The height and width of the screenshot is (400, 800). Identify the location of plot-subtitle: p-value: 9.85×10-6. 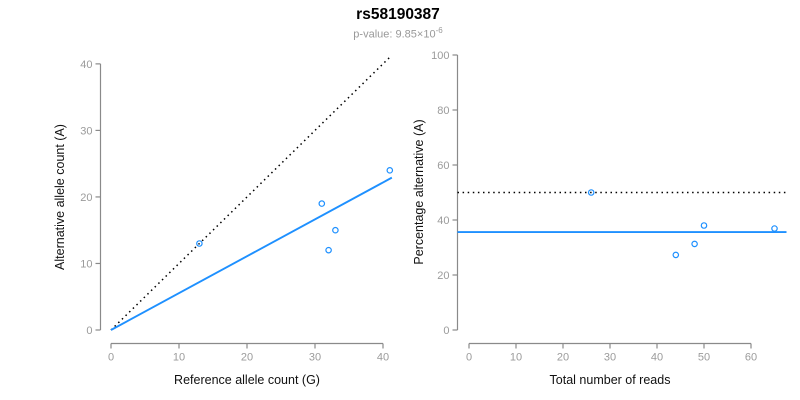
(397, 33).